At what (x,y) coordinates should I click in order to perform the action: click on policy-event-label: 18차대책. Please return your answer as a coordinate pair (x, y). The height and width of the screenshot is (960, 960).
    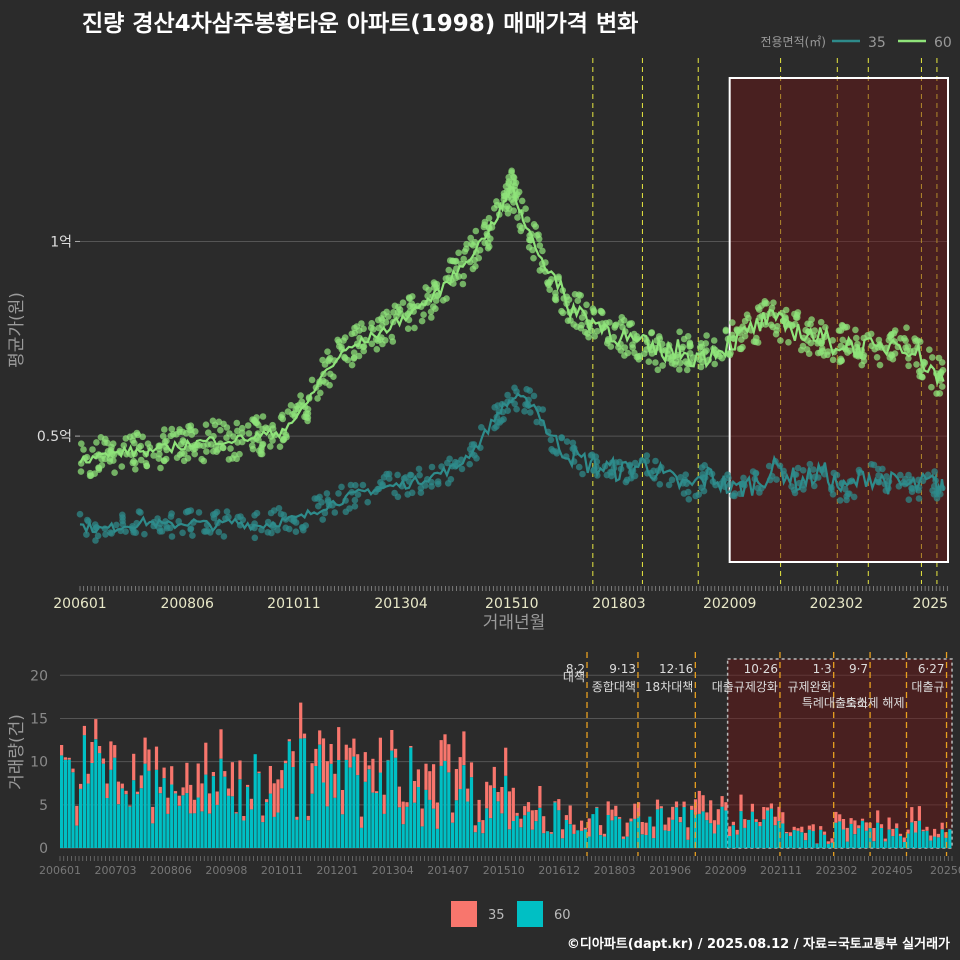
    Looking at the image, I should click on (669, 686).